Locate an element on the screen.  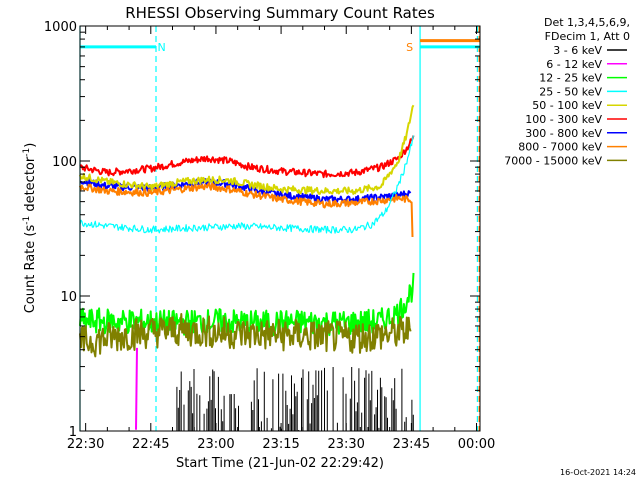
y-tick-label: 10 is located at coordinates (68, 297).